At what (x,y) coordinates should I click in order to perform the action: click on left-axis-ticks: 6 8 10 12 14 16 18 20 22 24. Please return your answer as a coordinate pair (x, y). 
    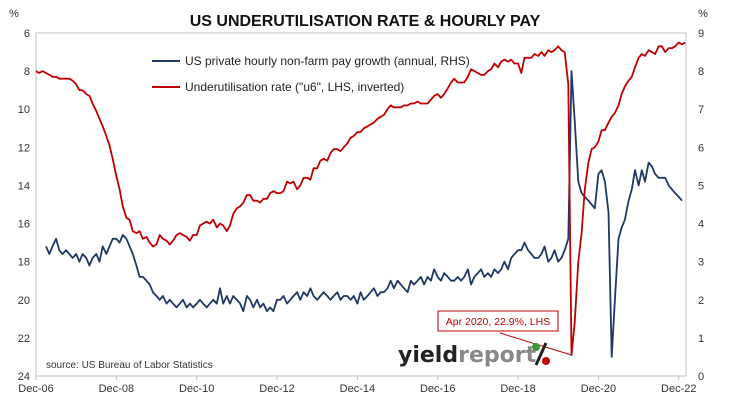
    Looking at the image, I should click on (24, 205).